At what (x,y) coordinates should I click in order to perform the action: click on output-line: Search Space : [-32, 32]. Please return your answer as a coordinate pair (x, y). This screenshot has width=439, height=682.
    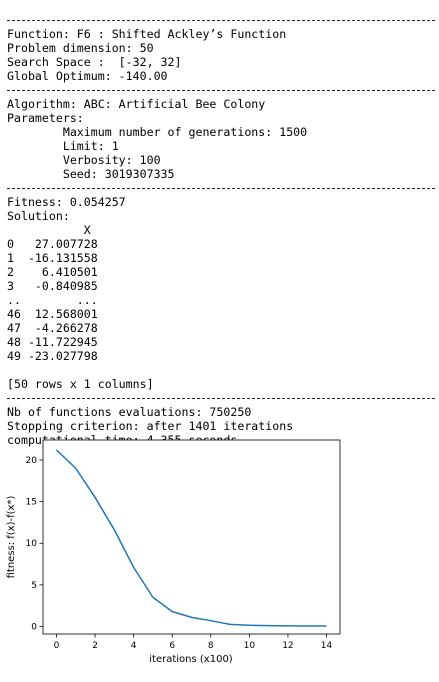
    Looking at the image, I should click on (94, 62).